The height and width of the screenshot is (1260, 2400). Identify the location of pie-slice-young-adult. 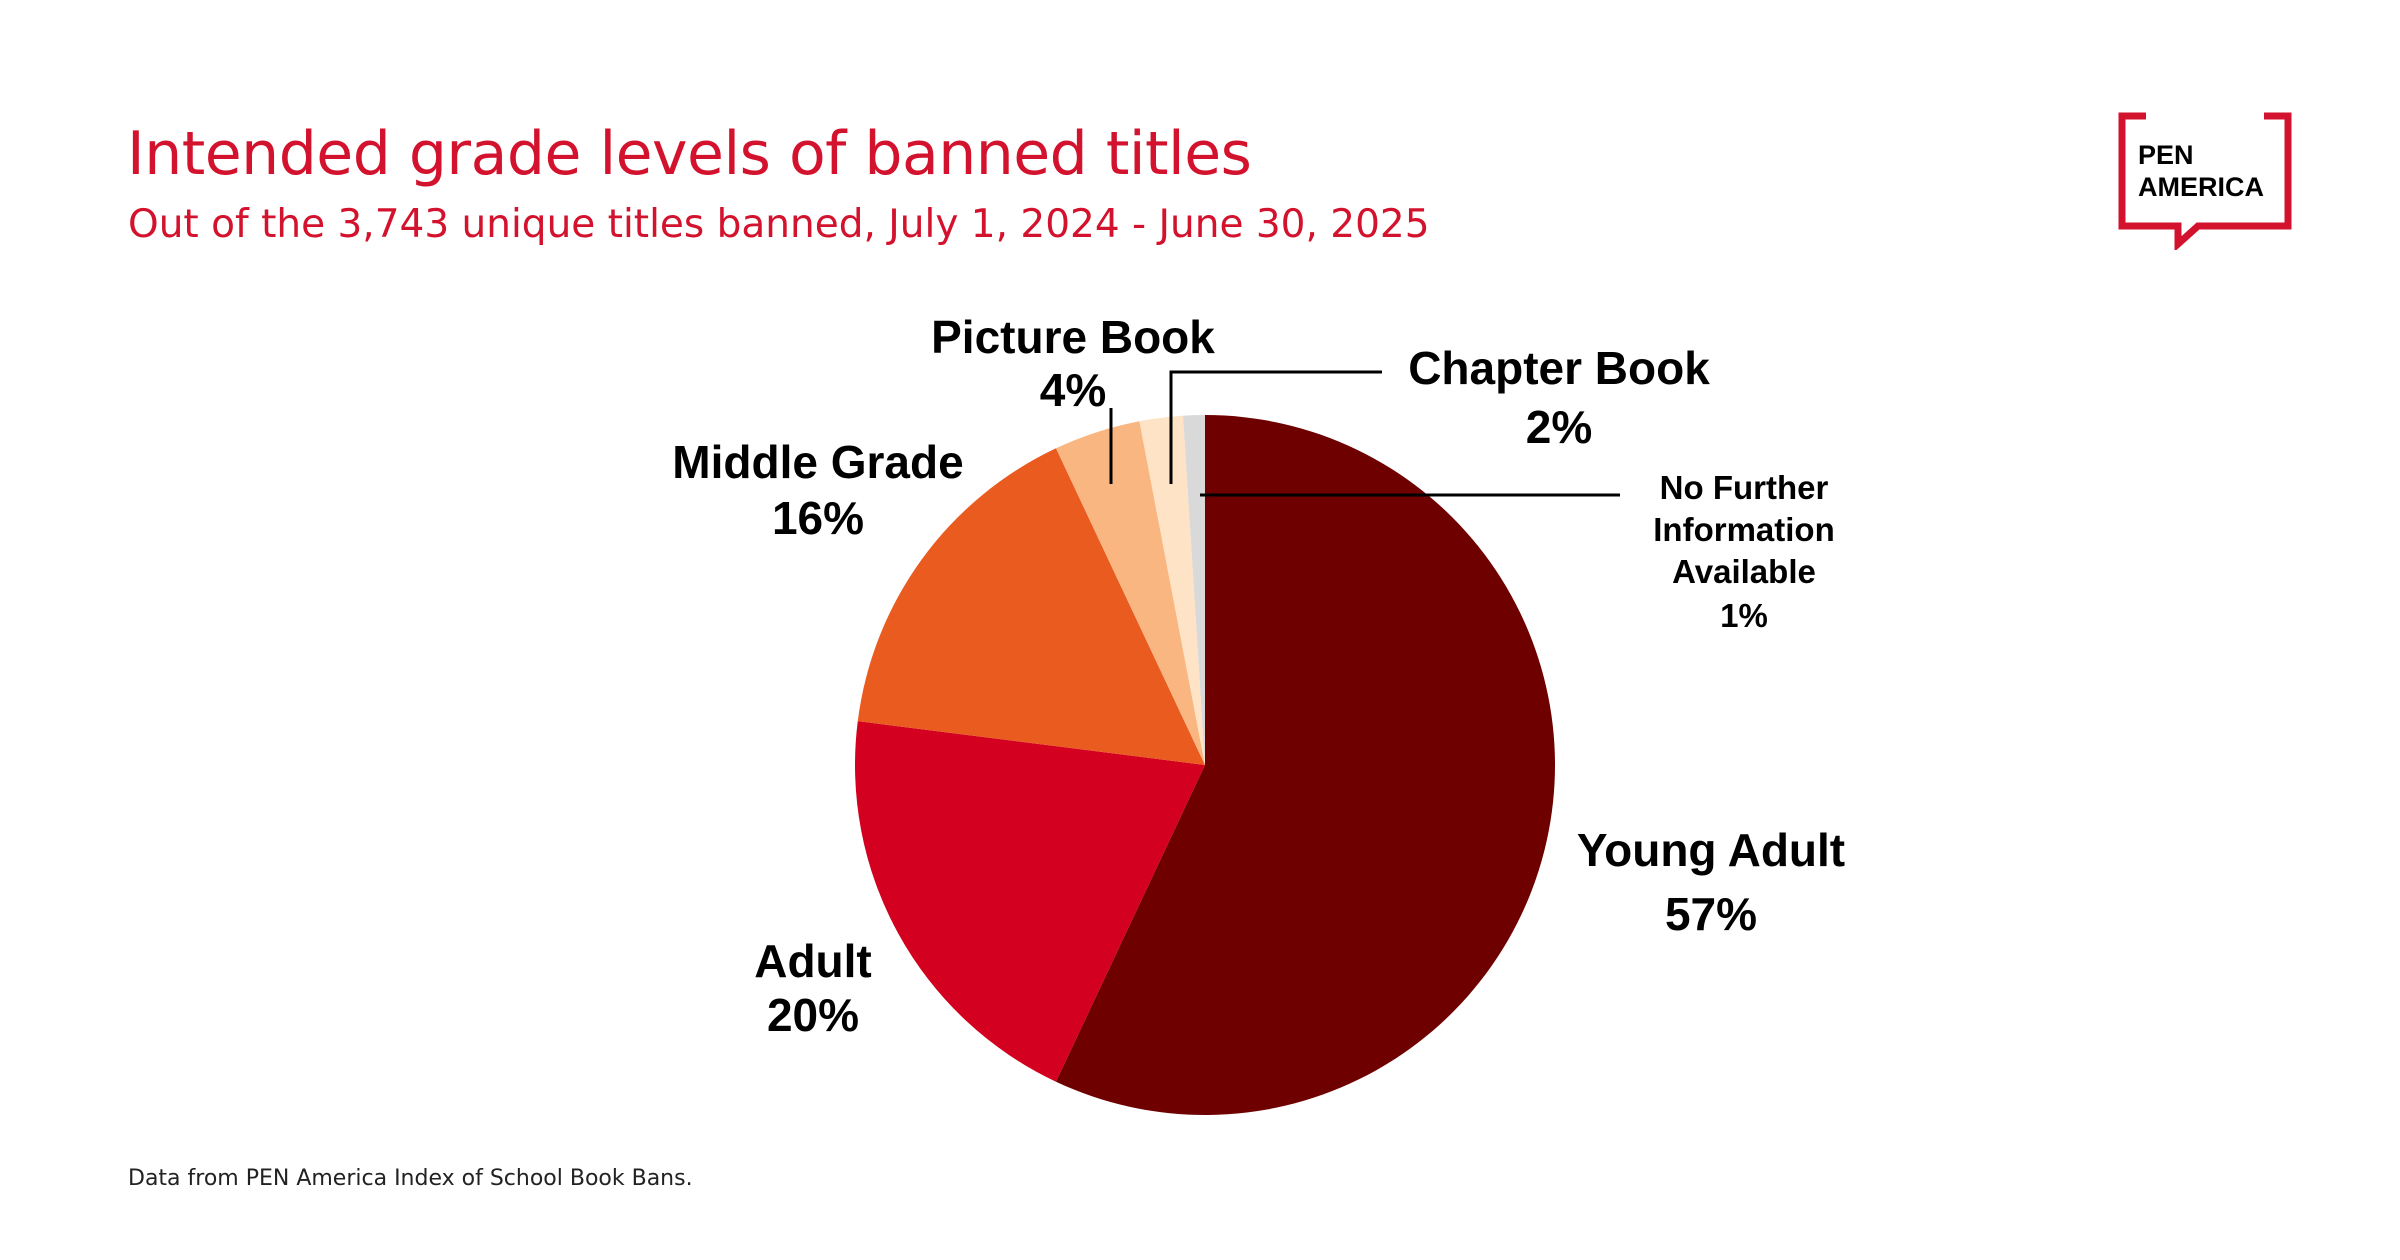
(1305, 765).